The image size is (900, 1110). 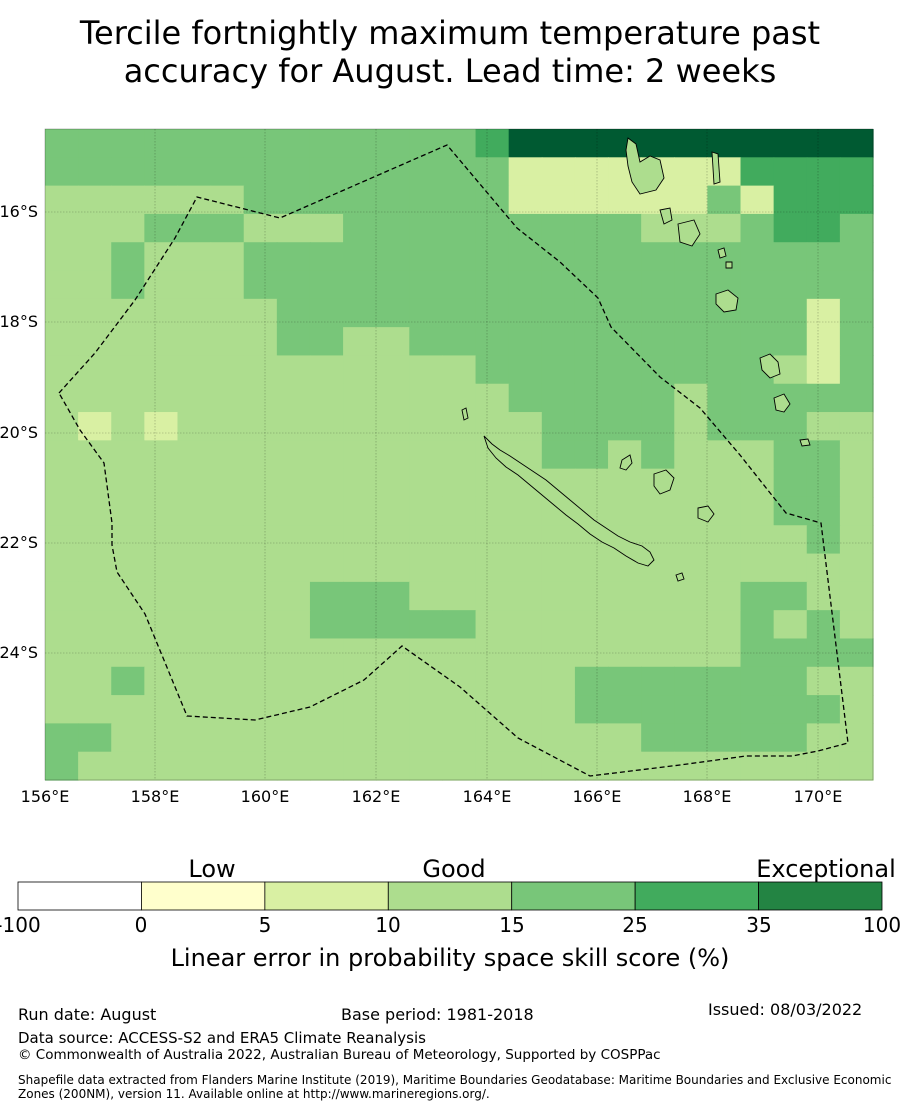 What do you see at coordinates (664, 482) in the screenshot?
I see `lifou-island` at bounding box center [664, 482].